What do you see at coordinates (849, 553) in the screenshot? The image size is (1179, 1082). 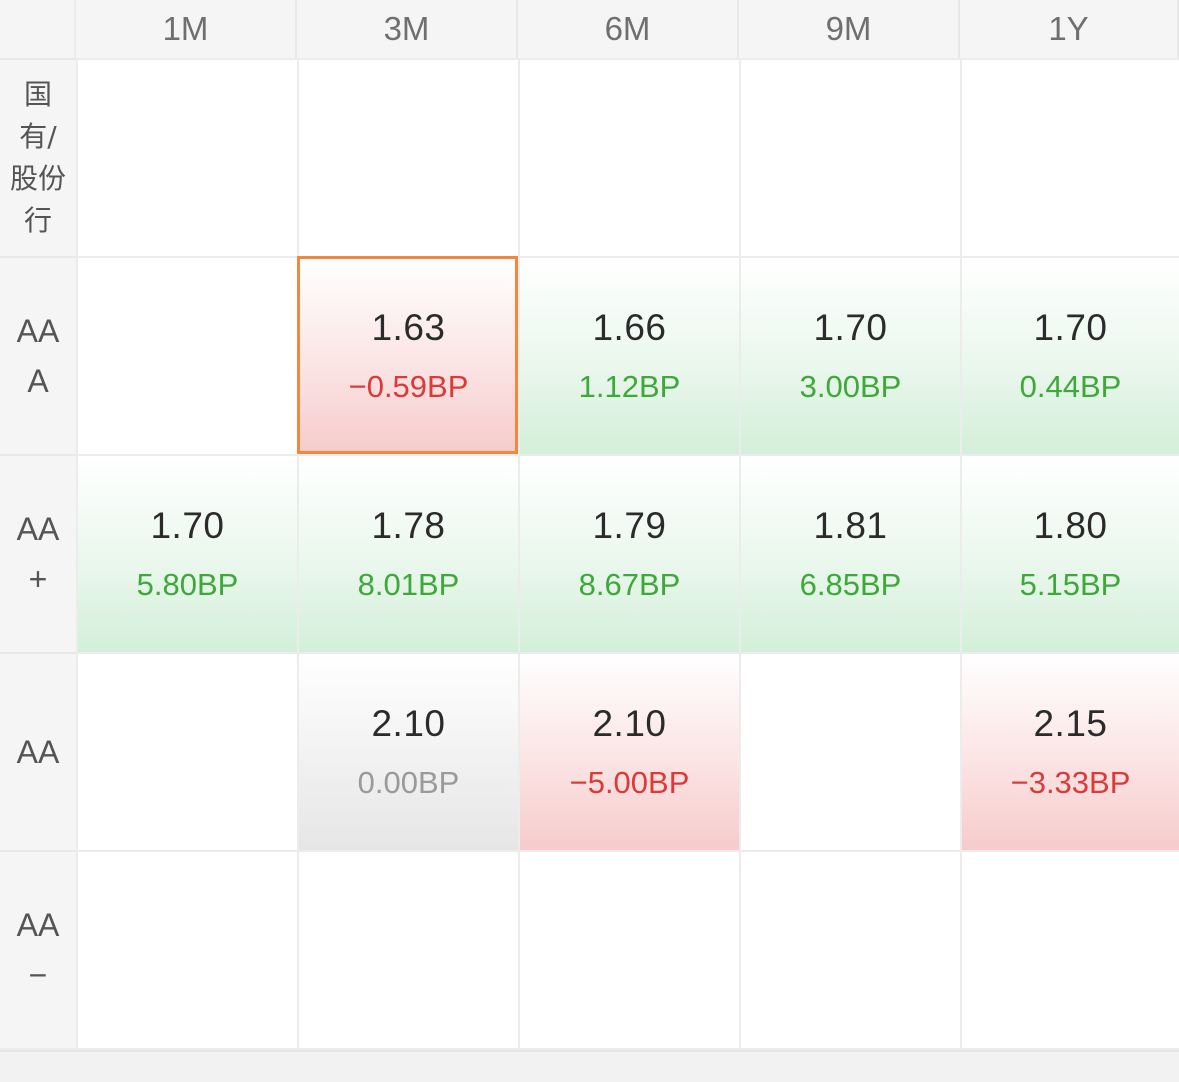 I see `rate-cell-aa-plus-9m: 1.81 6.85BP` at bounding box center [849, 553].